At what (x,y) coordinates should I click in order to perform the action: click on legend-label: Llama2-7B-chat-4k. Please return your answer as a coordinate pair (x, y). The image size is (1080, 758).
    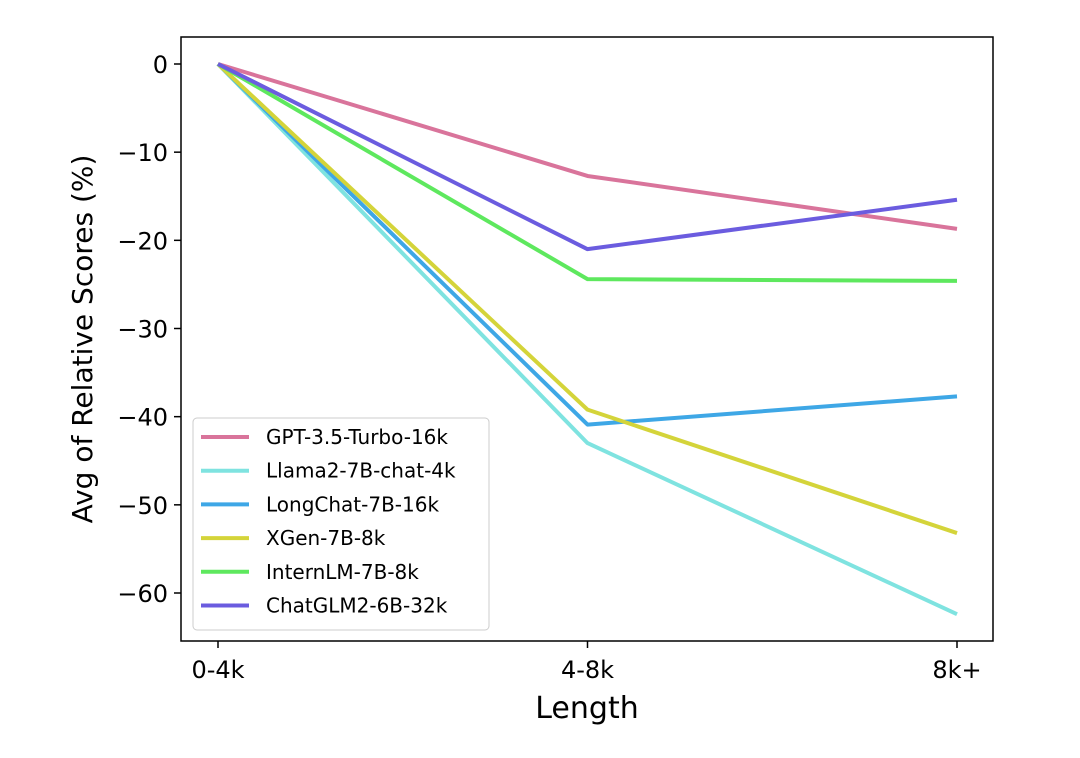
    Looking at the image, I should click on (361, 471).